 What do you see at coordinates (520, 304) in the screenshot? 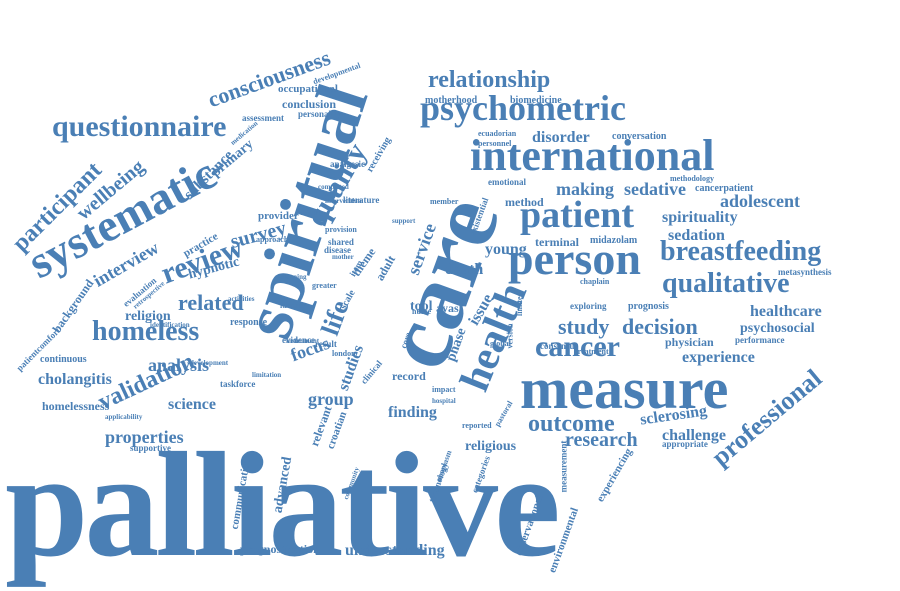
I see `cloud-word: limited` at bounding box center [520, 304].